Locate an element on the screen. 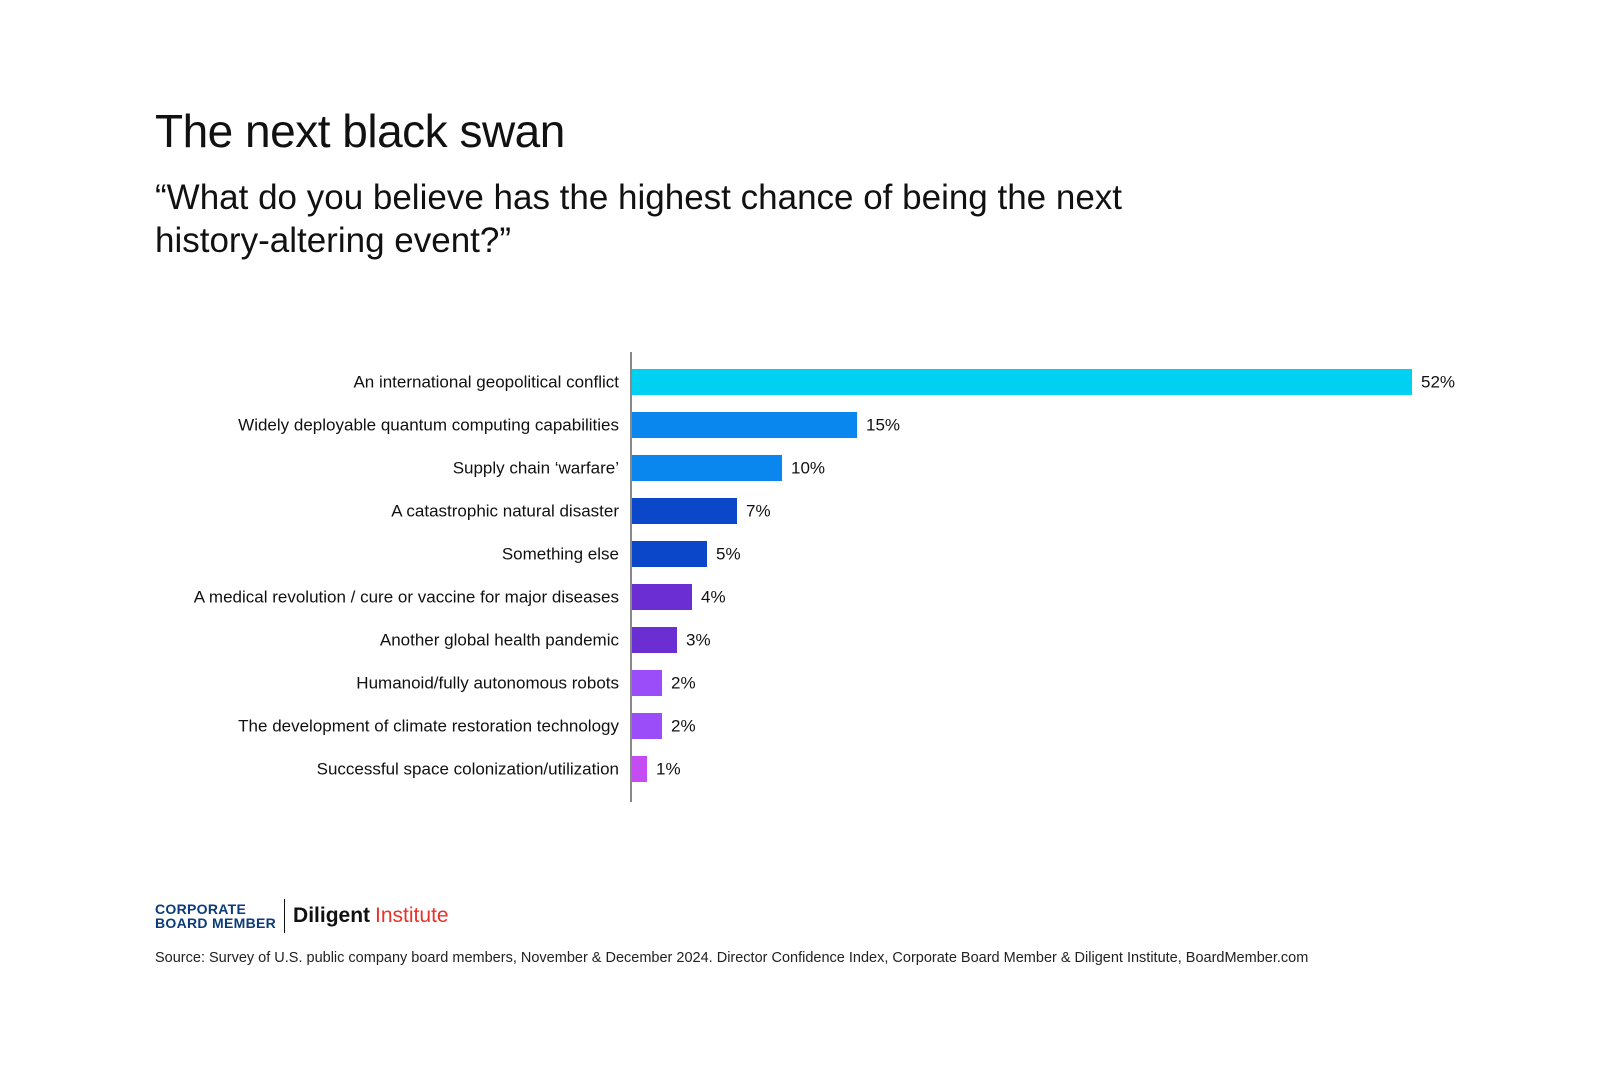  value-label: 7% is located at coordinates (758, 511).